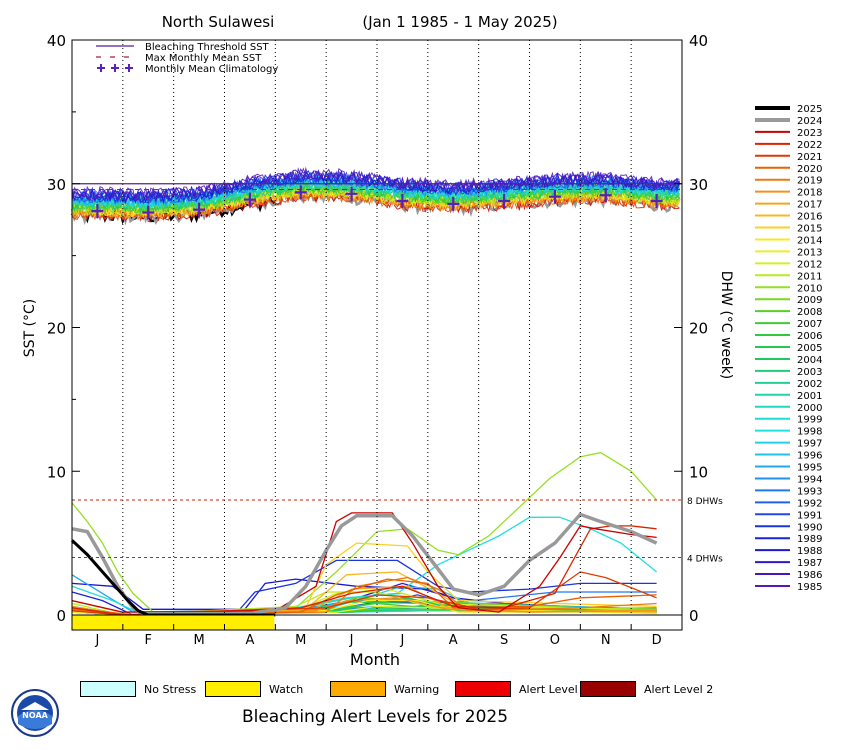 The width and height of the screenshot is (850, 750). I want to click on year-legend-label: 2016, so click(809, 217).